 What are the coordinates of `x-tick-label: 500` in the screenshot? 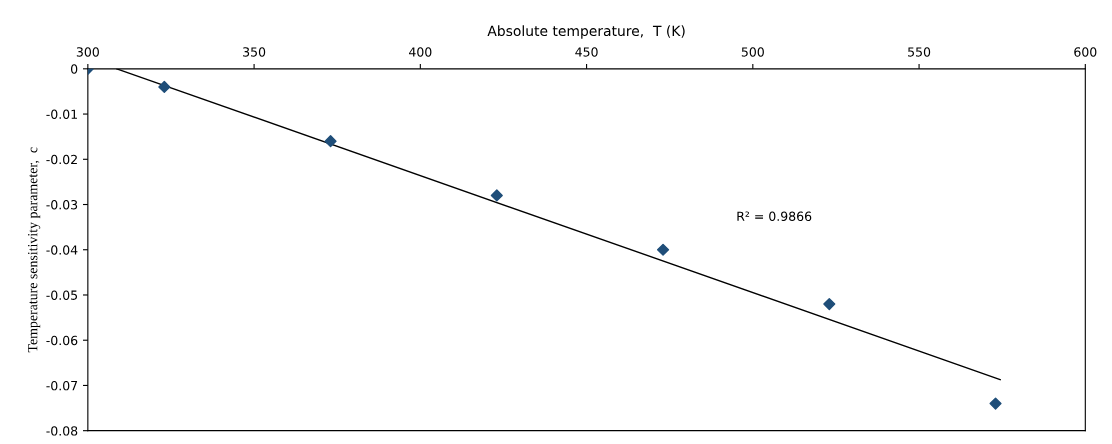 It's located at (752, 52).